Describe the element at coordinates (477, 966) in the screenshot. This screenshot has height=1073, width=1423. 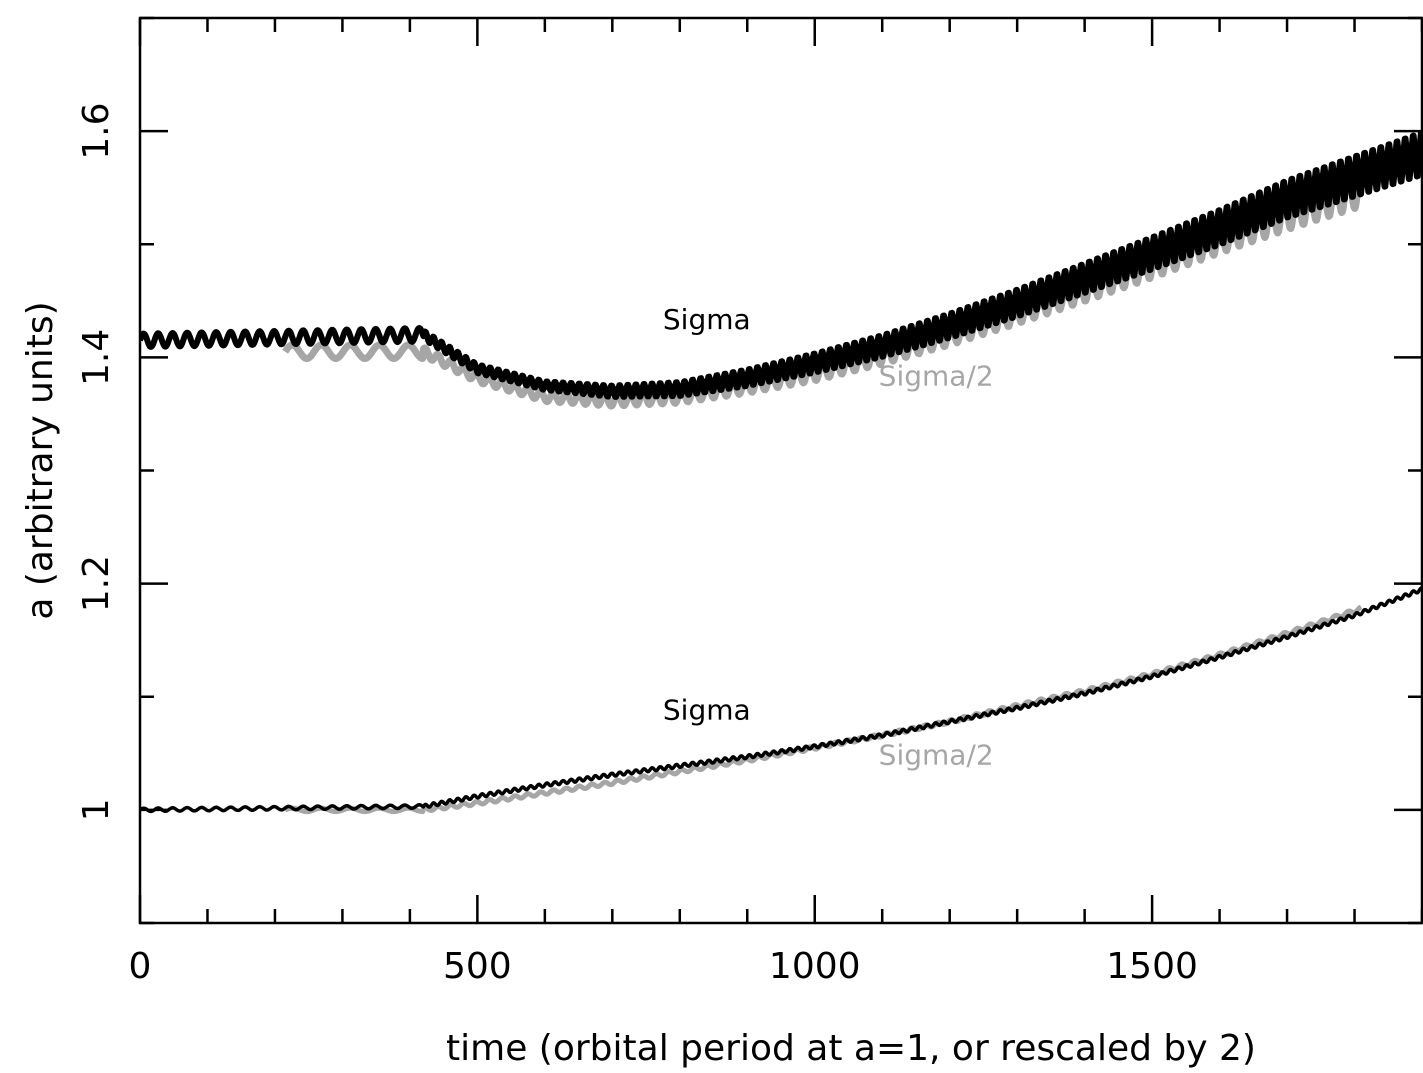
I see `x-tick-label: 500` at that location.